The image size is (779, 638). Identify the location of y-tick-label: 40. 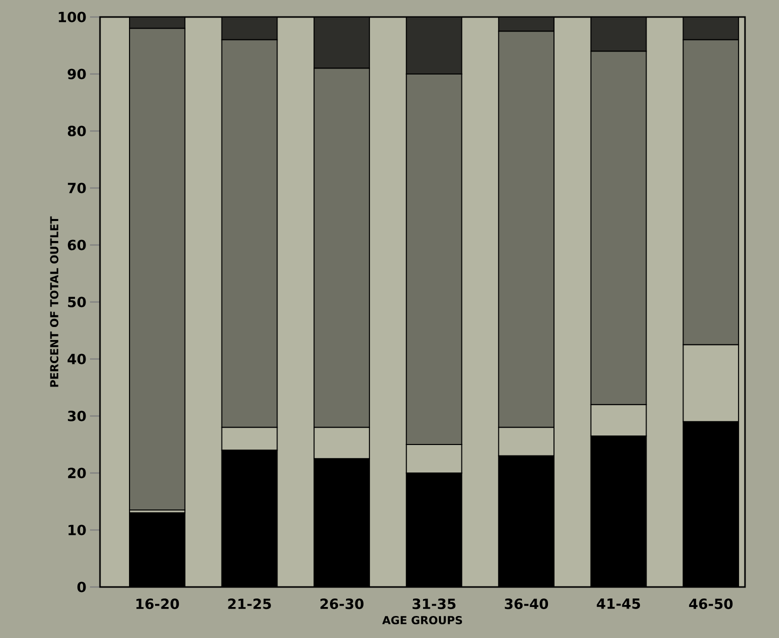
(77, 359).